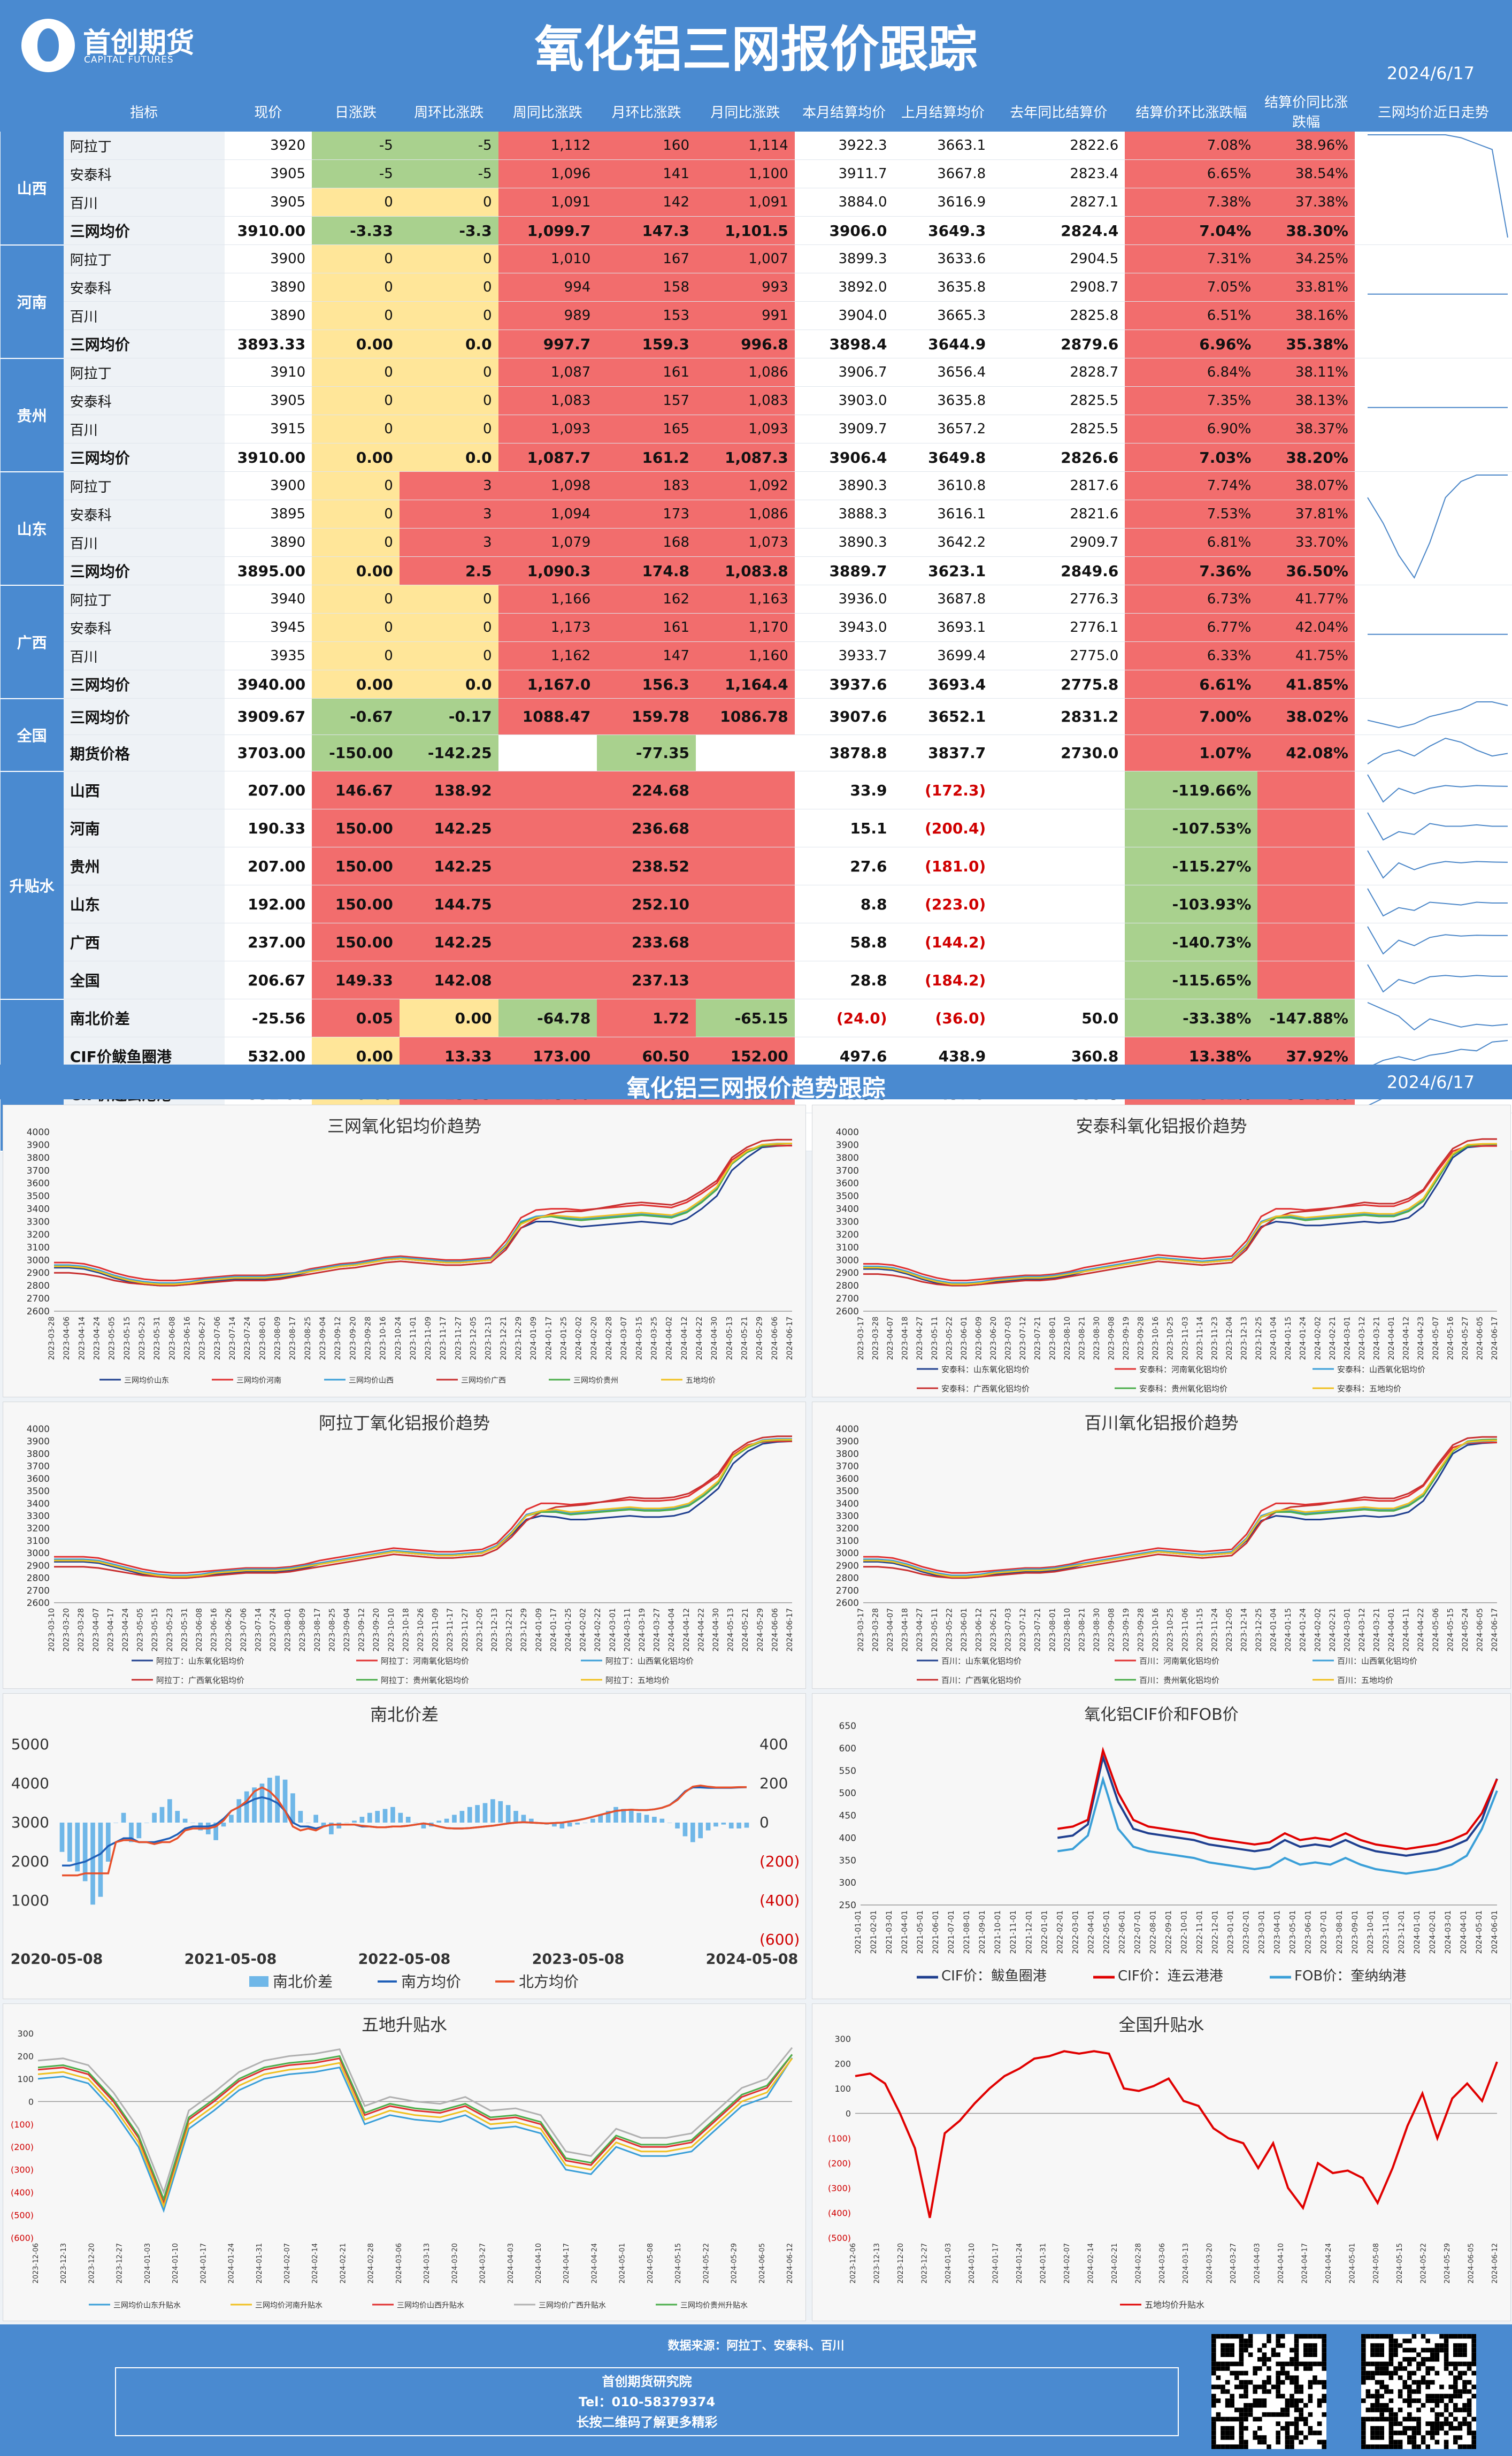  Describe the element at coordinates (144, 752) in the screenshot. I see `row-label: 期货价格` at that location.